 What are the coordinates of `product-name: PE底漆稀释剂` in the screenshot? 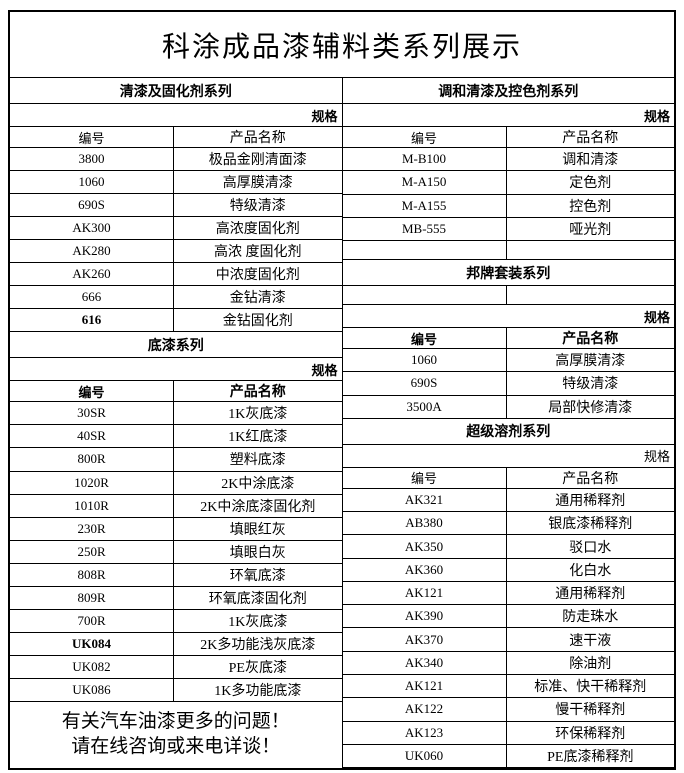 It's located at (590, 757).